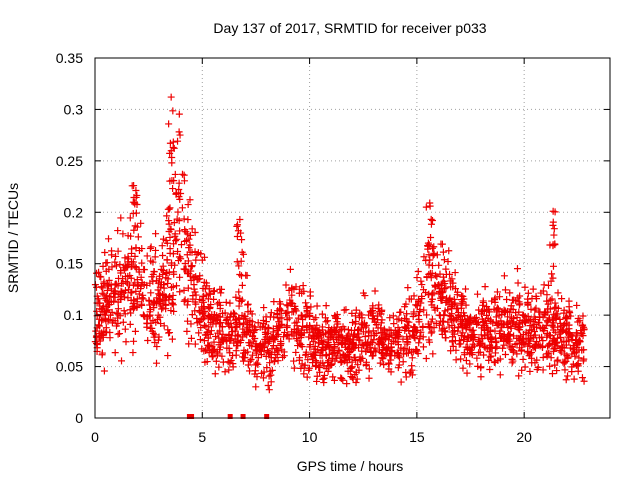 This screenshot has height=480, width=640. I want to click on y-tick-label: 0.15, so click(69, 264).